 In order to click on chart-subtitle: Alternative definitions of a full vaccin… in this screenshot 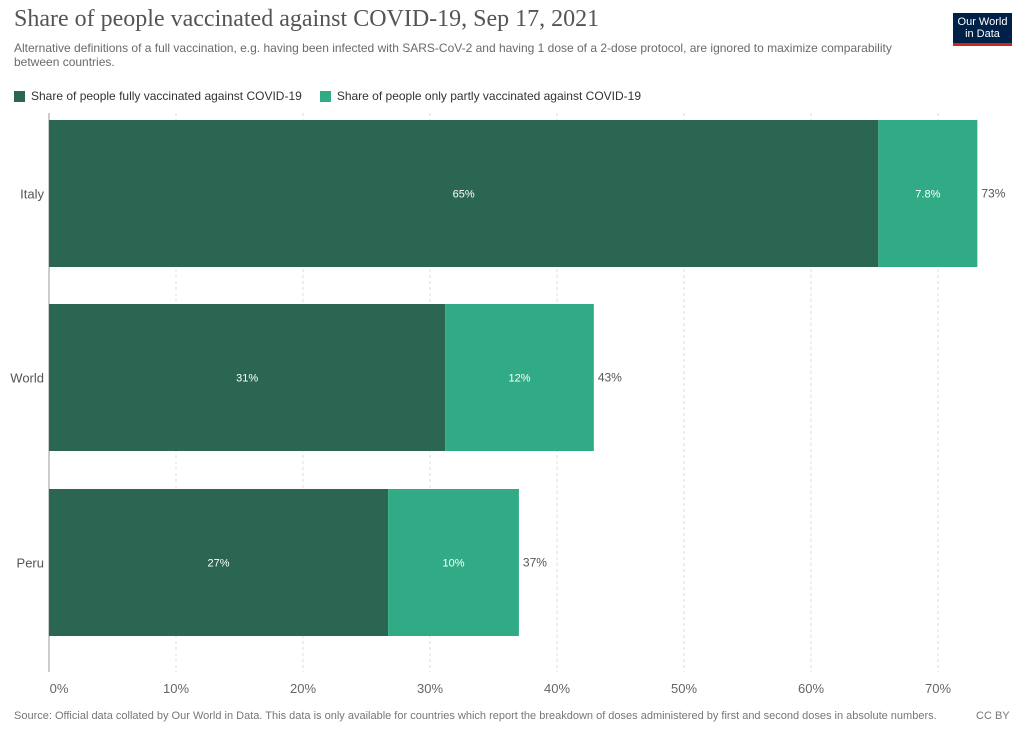, I will do `click(453, 55)`.